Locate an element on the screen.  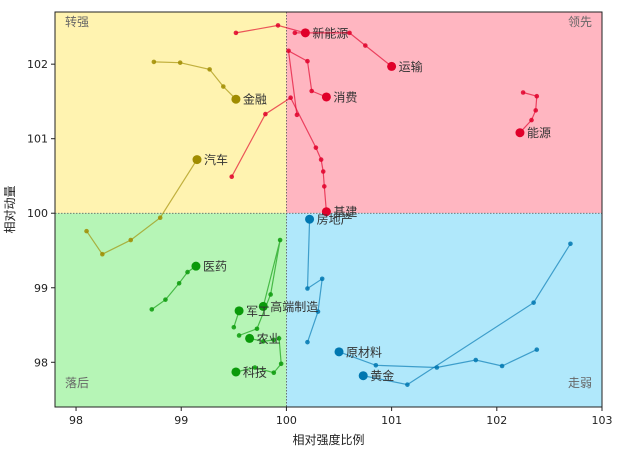
series-label: 科技 is located at coordinates (255, 372).